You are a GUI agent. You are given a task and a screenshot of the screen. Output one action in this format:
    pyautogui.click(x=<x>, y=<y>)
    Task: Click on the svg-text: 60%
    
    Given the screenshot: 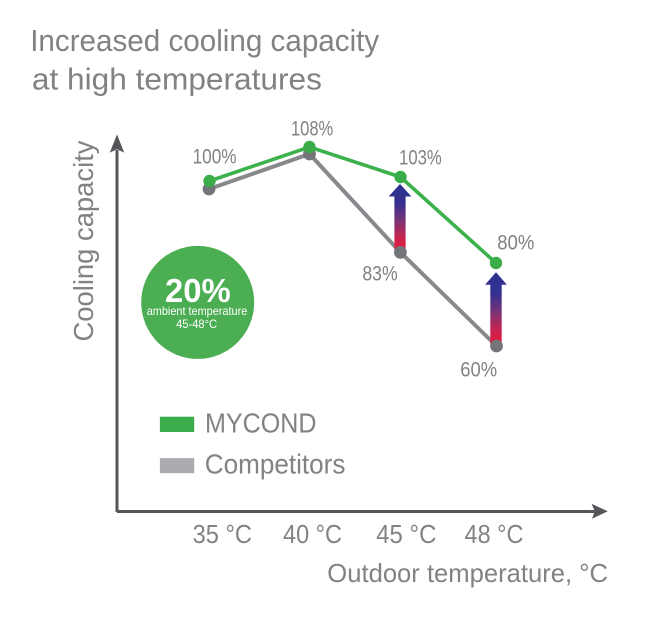 What is the action you would take?
    pyautogui.click(x=478, y=369)
    